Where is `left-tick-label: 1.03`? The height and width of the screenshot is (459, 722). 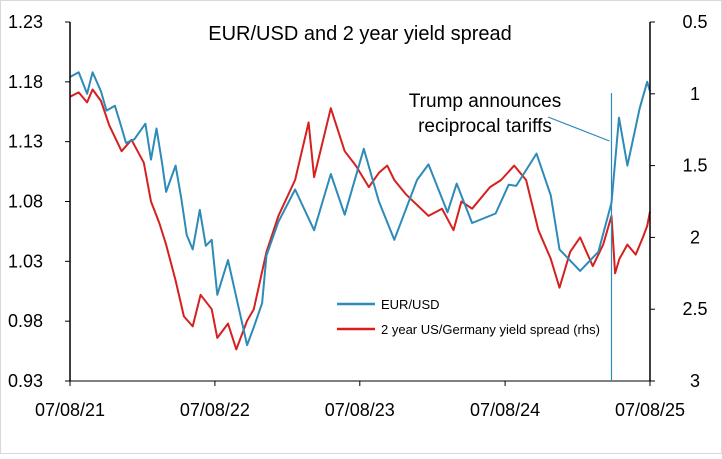
left-tick-label: 1.03 is located at coordinates (25, 261).